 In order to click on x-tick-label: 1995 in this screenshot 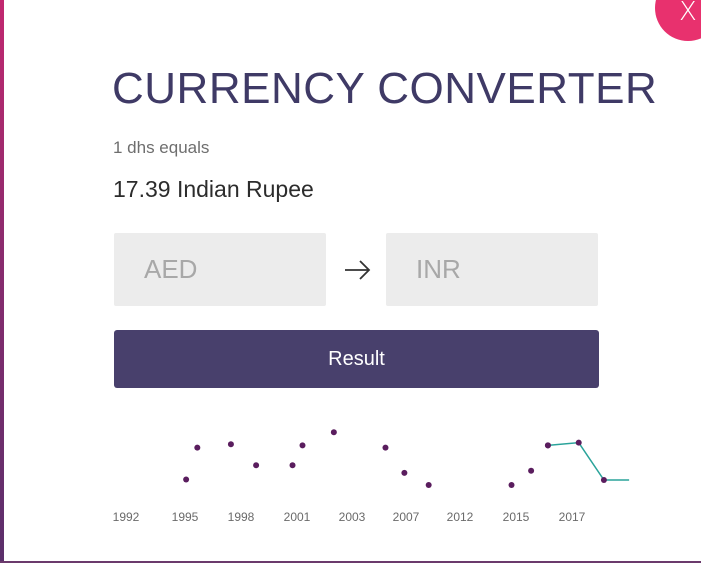, I will do `click(185, 517)`.